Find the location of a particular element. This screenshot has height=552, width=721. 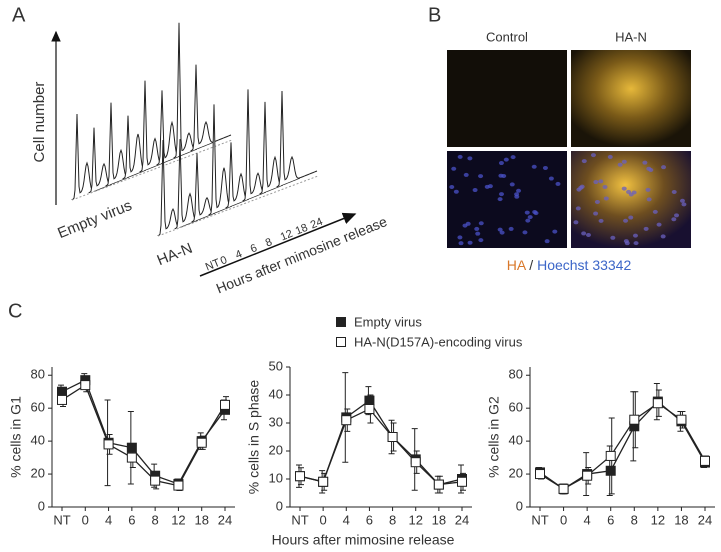

row-label: HA-N is located at coordinates (175, 254).